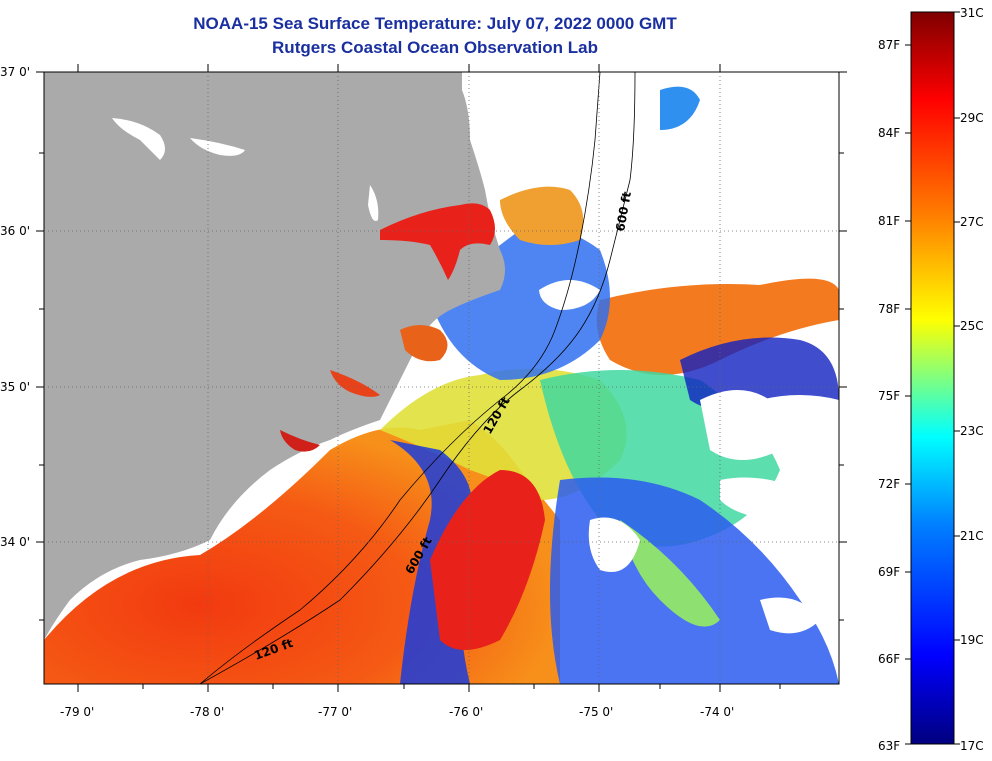  I want to click on cb-f-87: 87F, so click(889, 45).